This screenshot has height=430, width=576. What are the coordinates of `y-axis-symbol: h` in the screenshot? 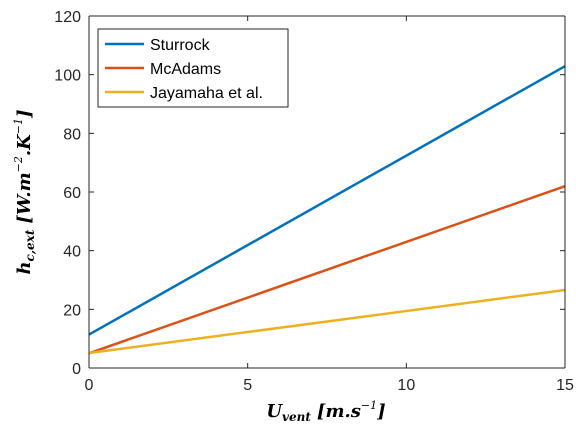 It's located at (24, 267).